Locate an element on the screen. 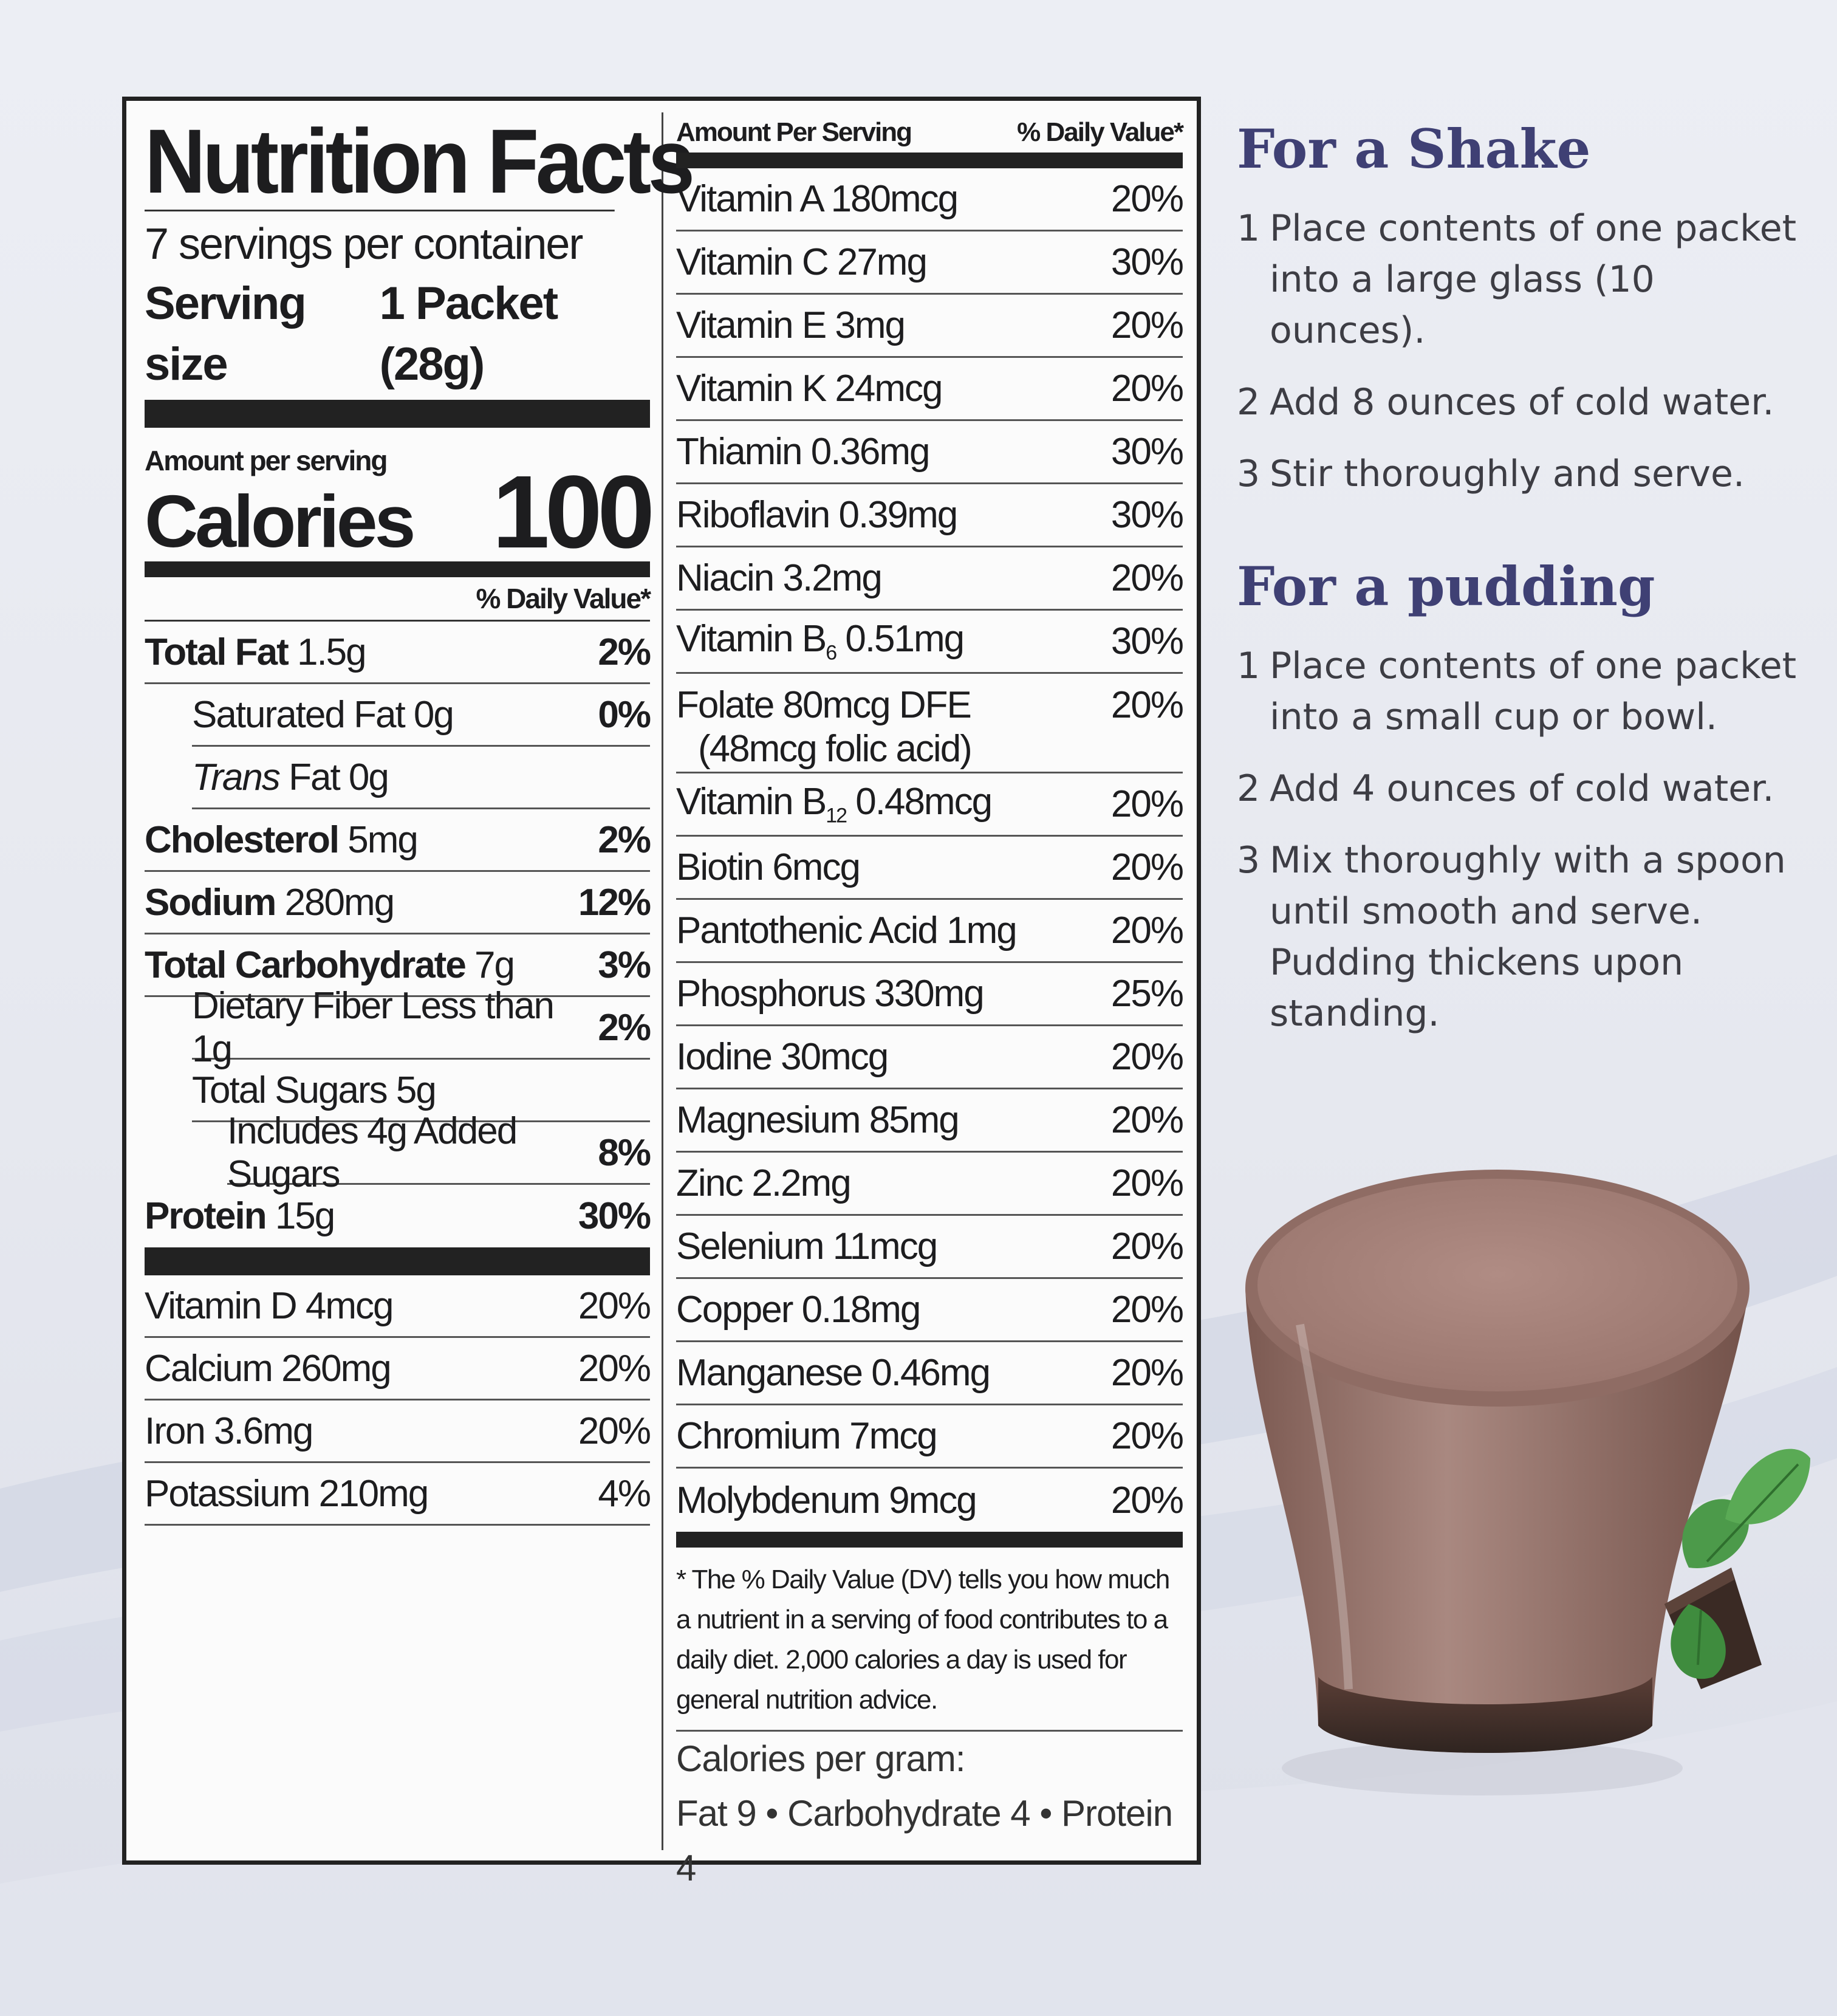 The width and height of the screenshot is (1837, 2016). mineral-row-biotin: Biotin 6mcg 20% is located at coordinates (930, 868).